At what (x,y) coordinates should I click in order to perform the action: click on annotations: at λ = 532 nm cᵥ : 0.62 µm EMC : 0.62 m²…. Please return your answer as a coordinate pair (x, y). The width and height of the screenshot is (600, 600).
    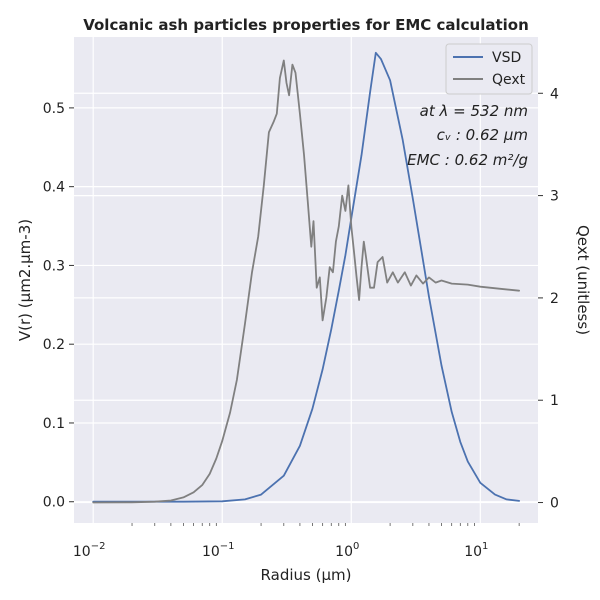
    Looking at the image, I should click on (467, 135).